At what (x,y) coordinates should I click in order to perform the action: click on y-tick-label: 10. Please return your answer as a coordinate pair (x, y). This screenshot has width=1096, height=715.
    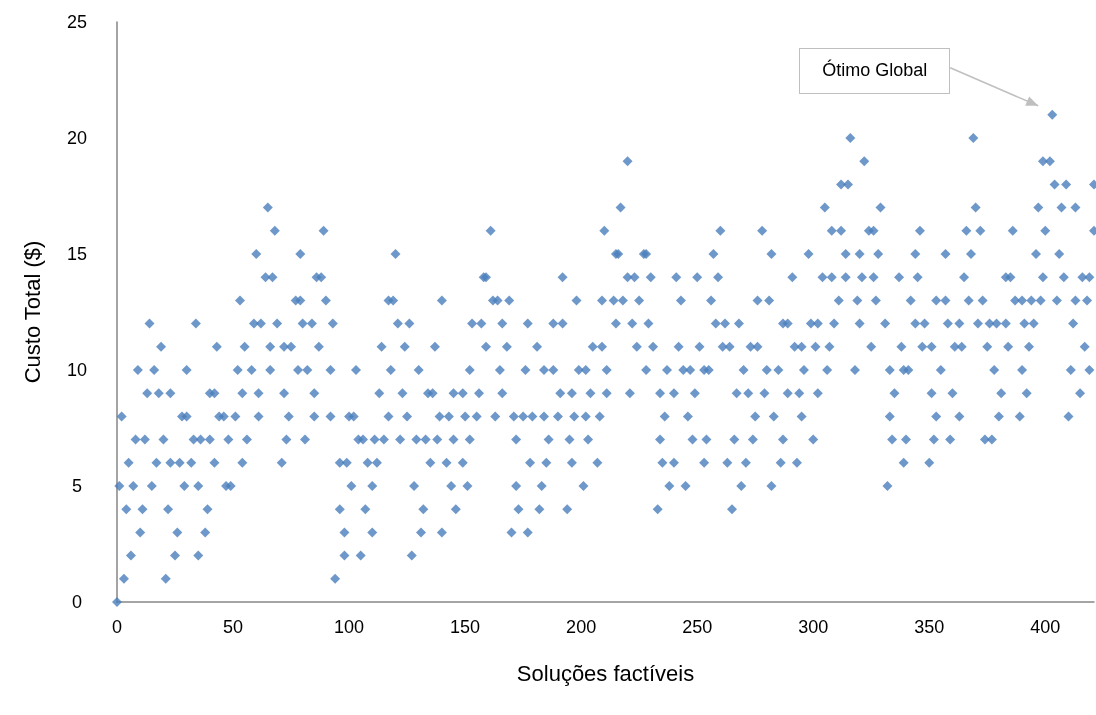
    Looking at the image, I should click on (77, 370).